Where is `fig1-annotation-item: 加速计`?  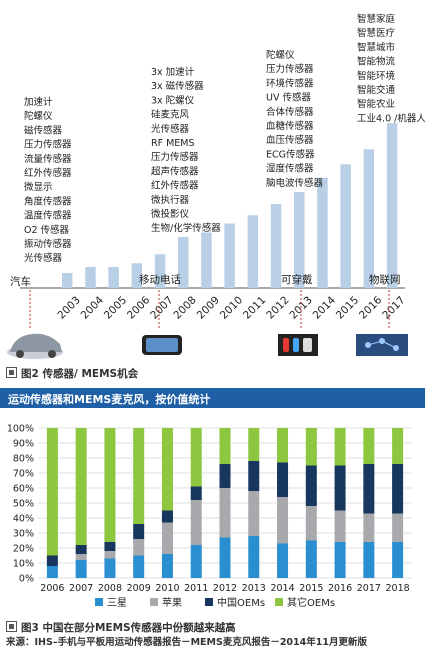 fig1-annotation-item: 加速计 is located at coordinates (38, 102).